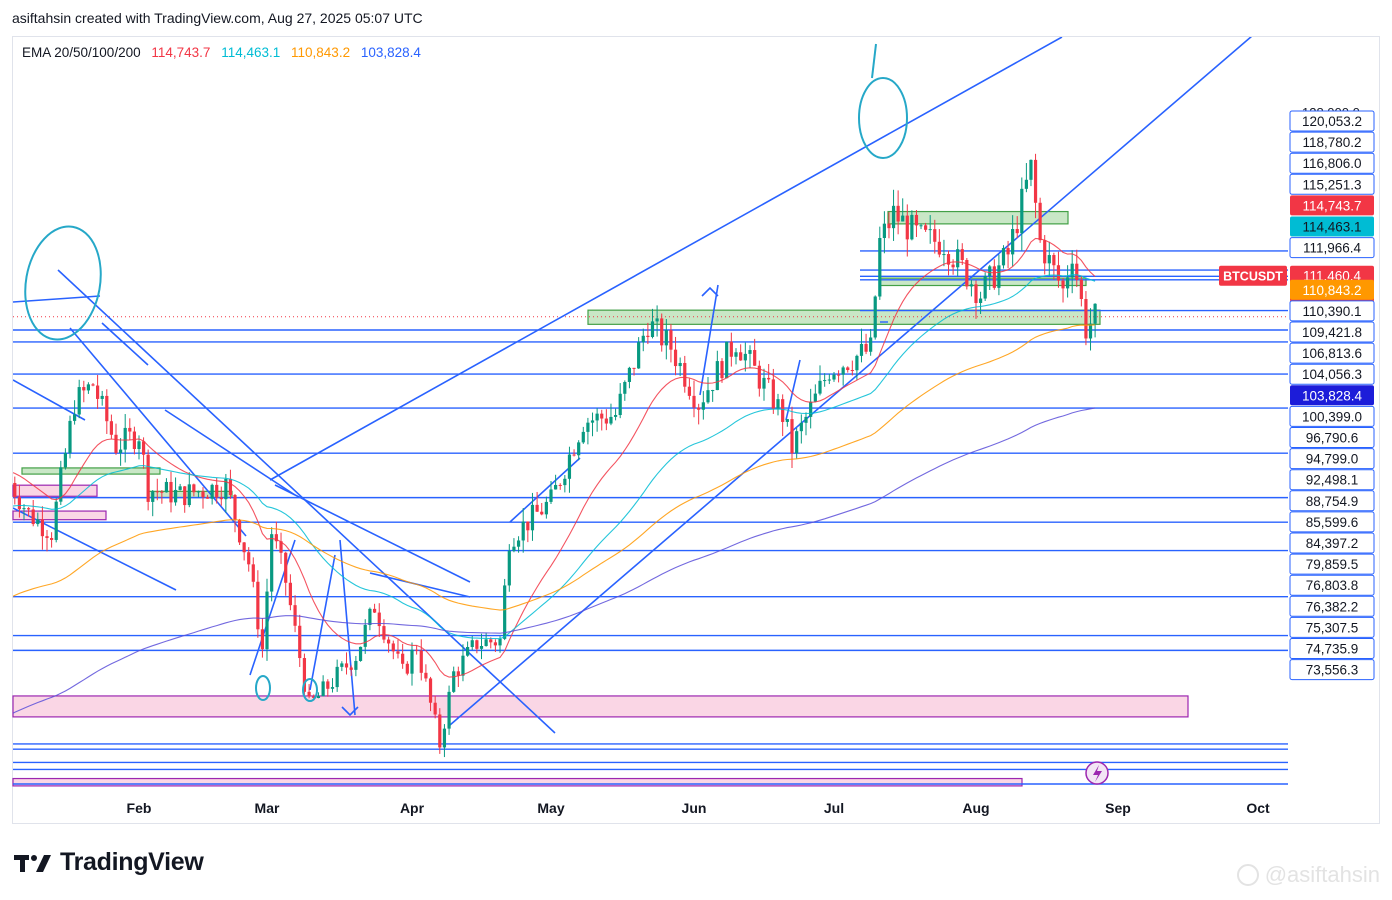  What do you see at coordinates (883, 118) in the screenshot?
I see `hand-circle-jul` at bounding box center [883, 118].